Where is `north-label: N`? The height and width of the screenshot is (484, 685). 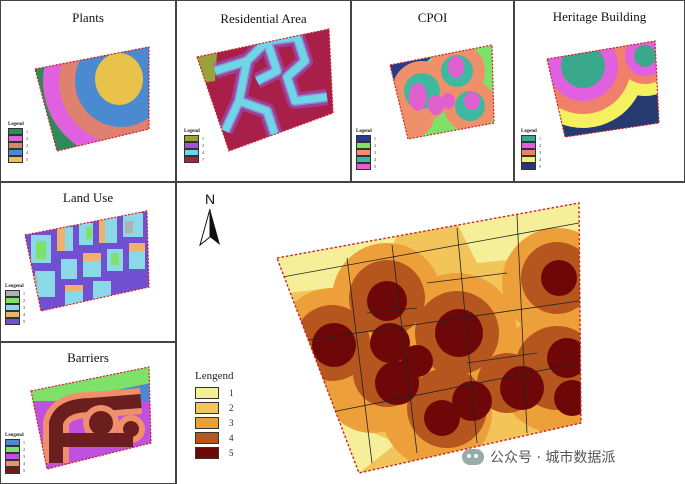 north-label: N is located at coordinates (210, 199).